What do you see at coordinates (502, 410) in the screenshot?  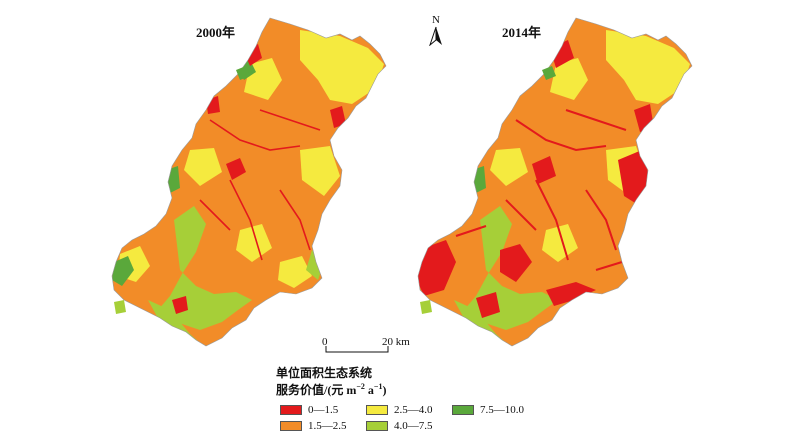 I see `legend-label-5: 7.5—10.0` at bounding box center [502, 410].